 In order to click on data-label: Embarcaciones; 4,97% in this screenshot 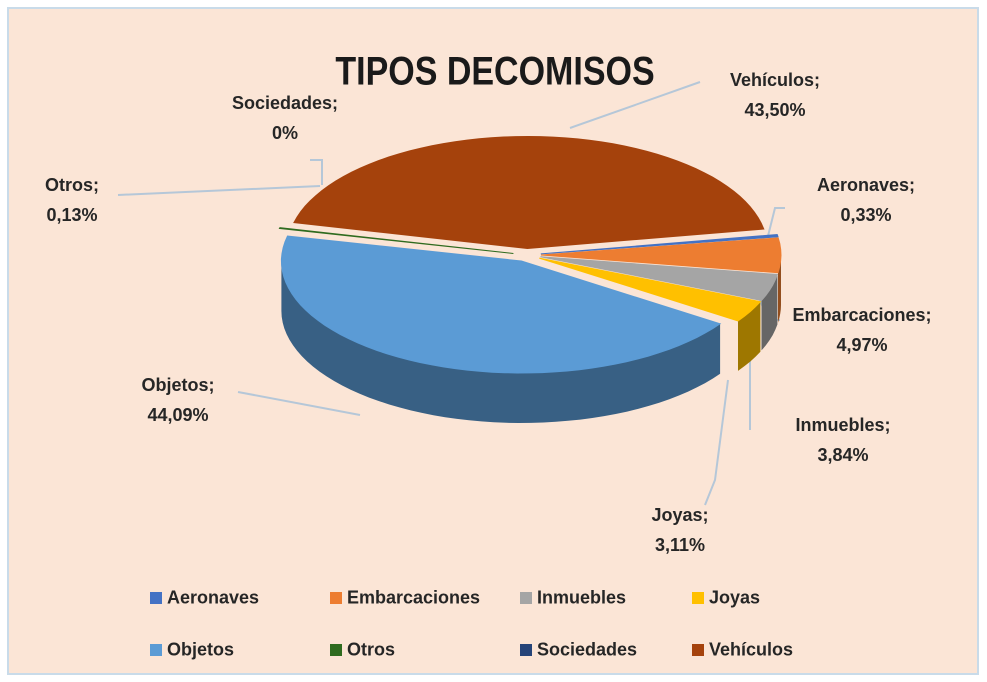, I will do `click(862, 330)`.